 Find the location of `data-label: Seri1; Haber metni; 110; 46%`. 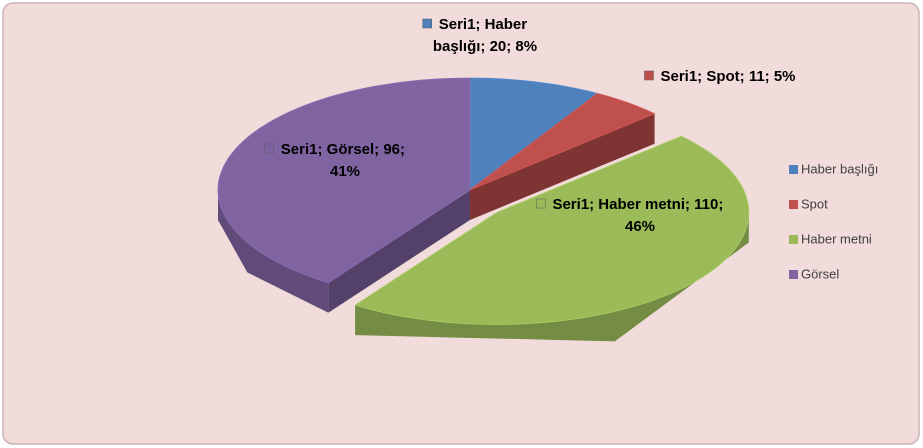

data-label: Seri1; Haber metni; 110; 46% is located at coordinates (639, 215).